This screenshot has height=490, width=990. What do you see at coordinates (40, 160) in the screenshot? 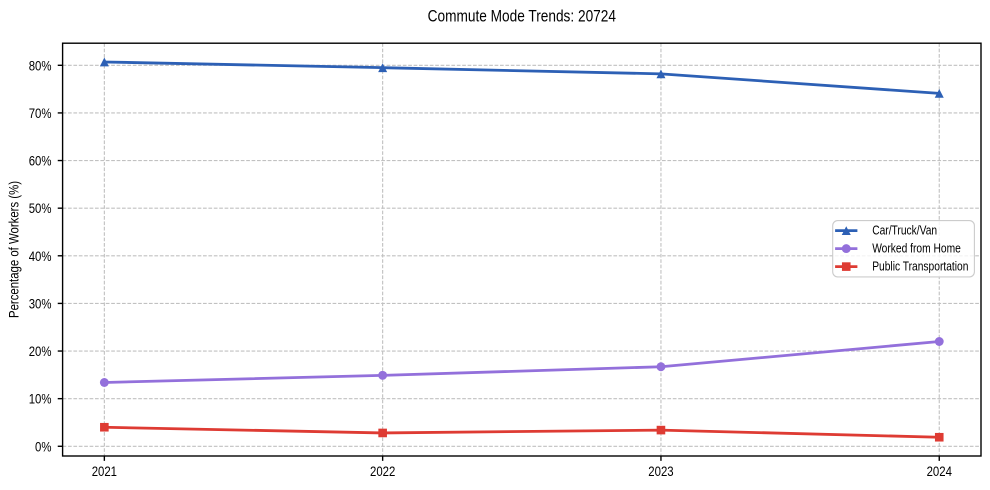
I see `svg-text: 60%` at bounding box center [40, 160].